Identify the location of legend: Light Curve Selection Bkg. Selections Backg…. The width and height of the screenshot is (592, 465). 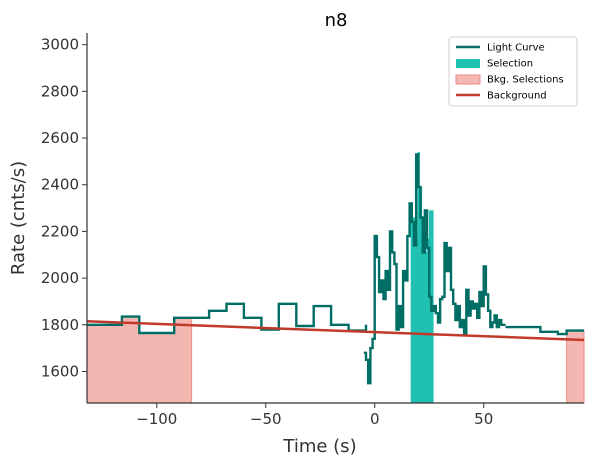
(513, 71).